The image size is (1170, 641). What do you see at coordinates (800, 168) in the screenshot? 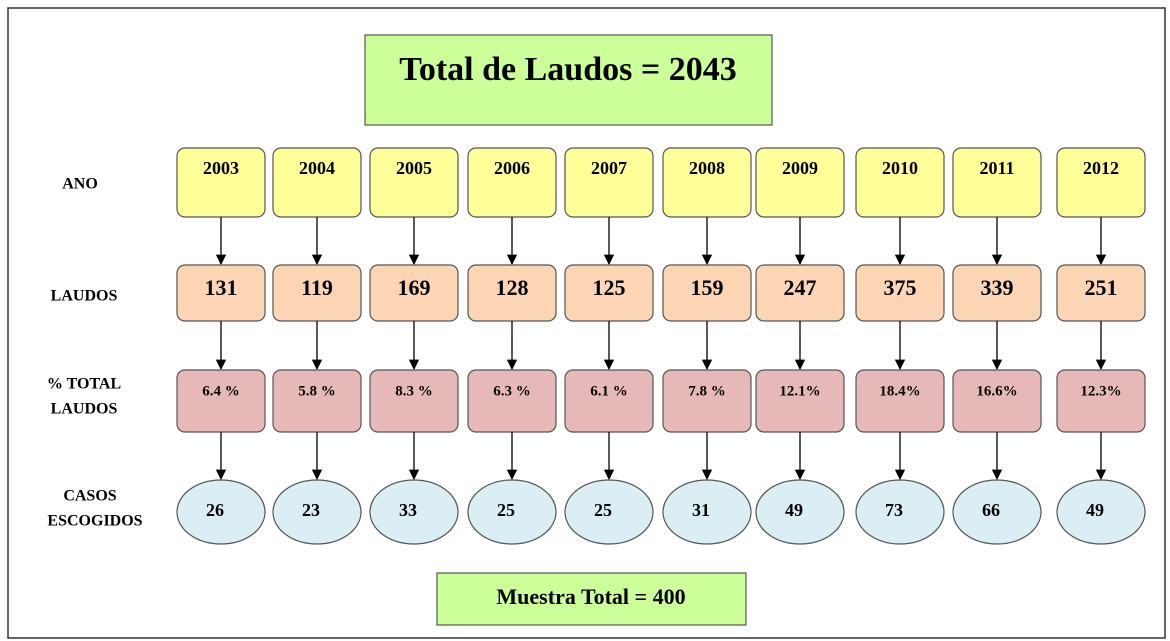
I see `year: 2009` at bounding box center [800, 168].